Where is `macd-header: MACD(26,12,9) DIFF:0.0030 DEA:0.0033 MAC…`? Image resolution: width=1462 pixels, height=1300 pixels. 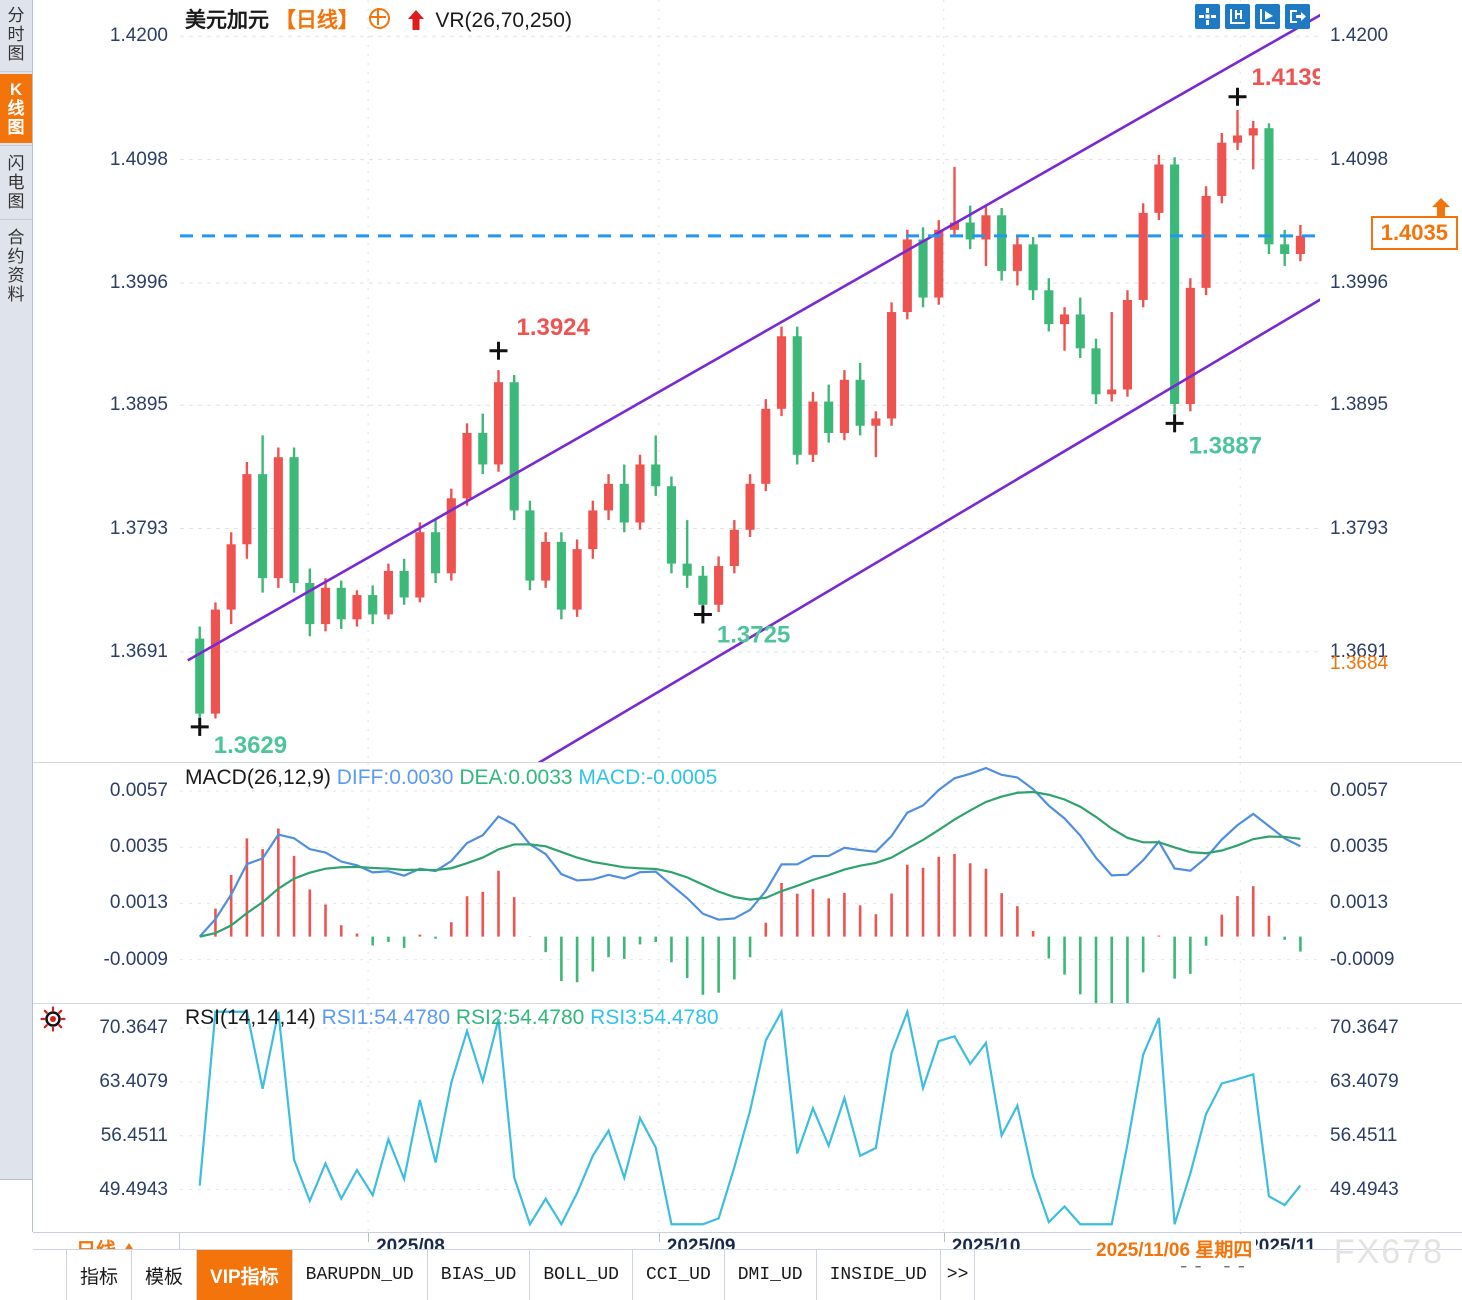
macd-header: MACD(26,12,9) DIFF:0.0030 DEA:0.0033 MAC… is located at coordinates (451, 778).